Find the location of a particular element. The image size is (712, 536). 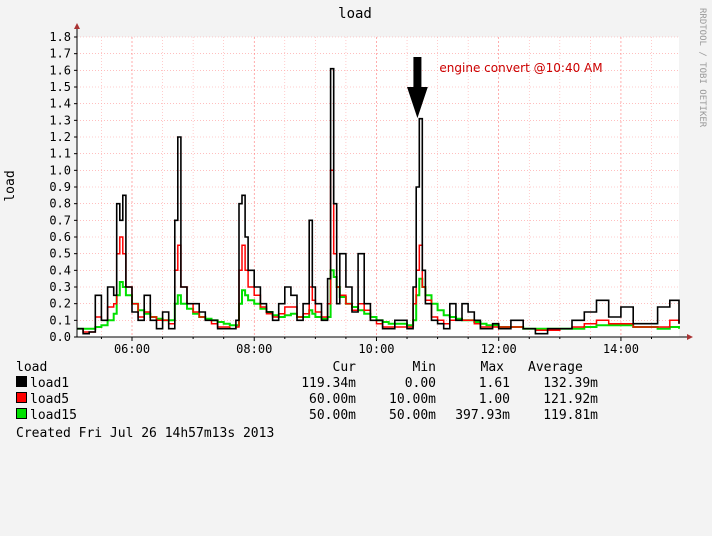

legend-header-cur: Cur is located at coordinates (344, 367).